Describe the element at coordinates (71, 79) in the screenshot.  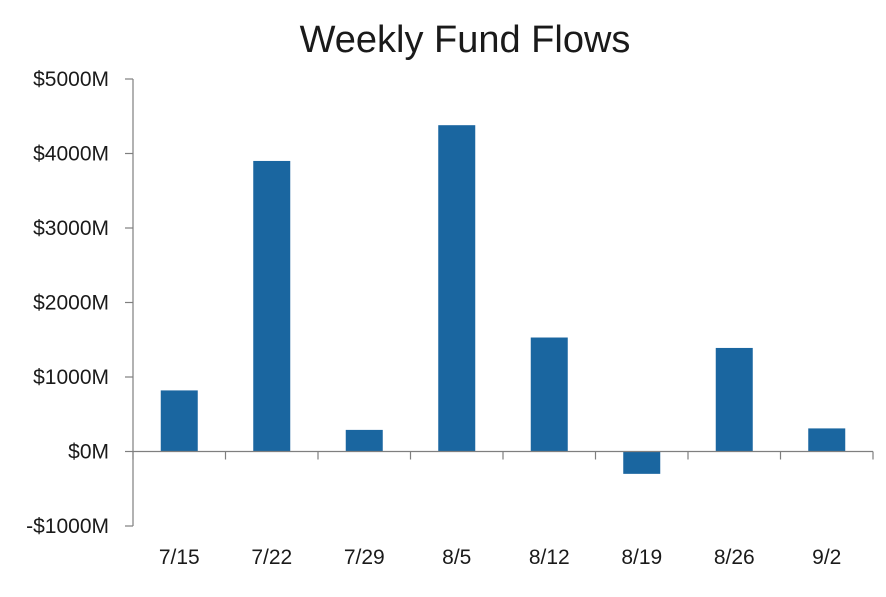
I see `y-tick-label: $5000M` at that location.